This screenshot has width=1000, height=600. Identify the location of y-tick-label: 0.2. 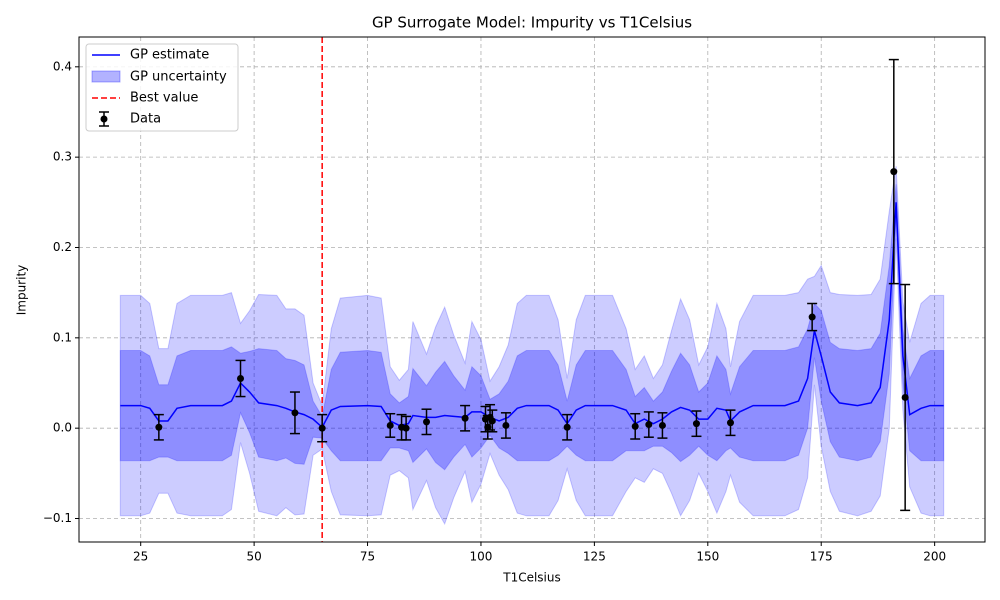
(62, 247).